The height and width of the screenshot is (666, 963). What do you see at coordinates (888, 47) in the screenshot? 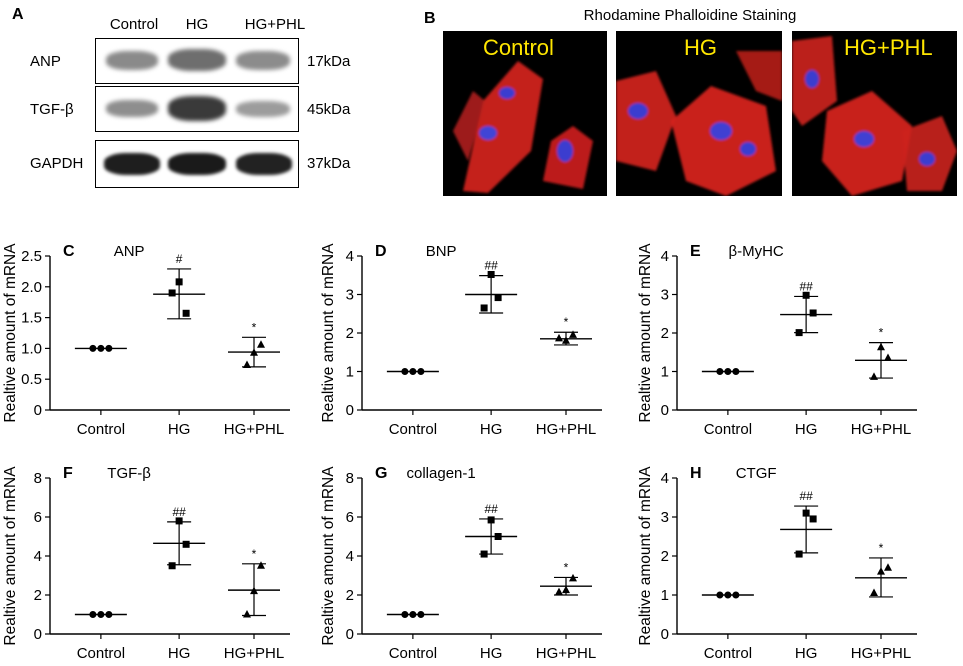
I see `micrograph-label-hg-phl: HG+PHL` at bounding box center [888, 47].